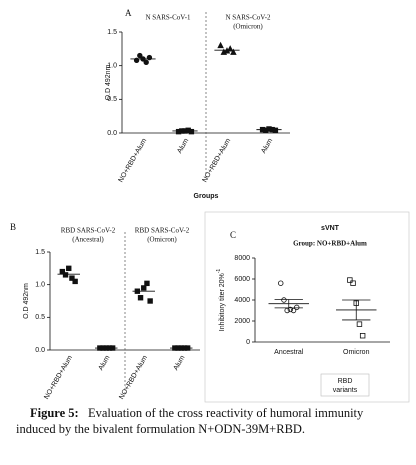  I want to click on caption-label: Figure 5:, so click(54, 413).